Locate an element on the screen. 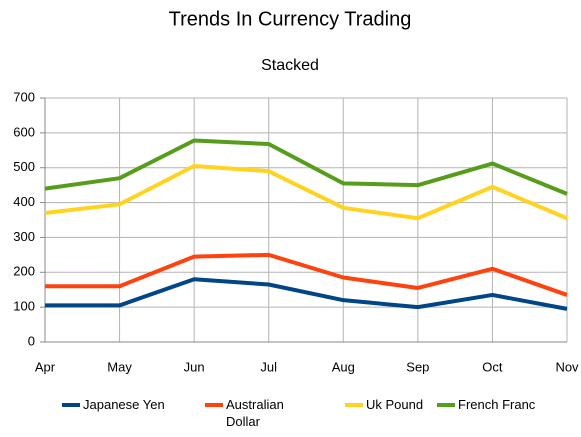  chart-subtitle: Stacked is located at coordinates (290, 65).